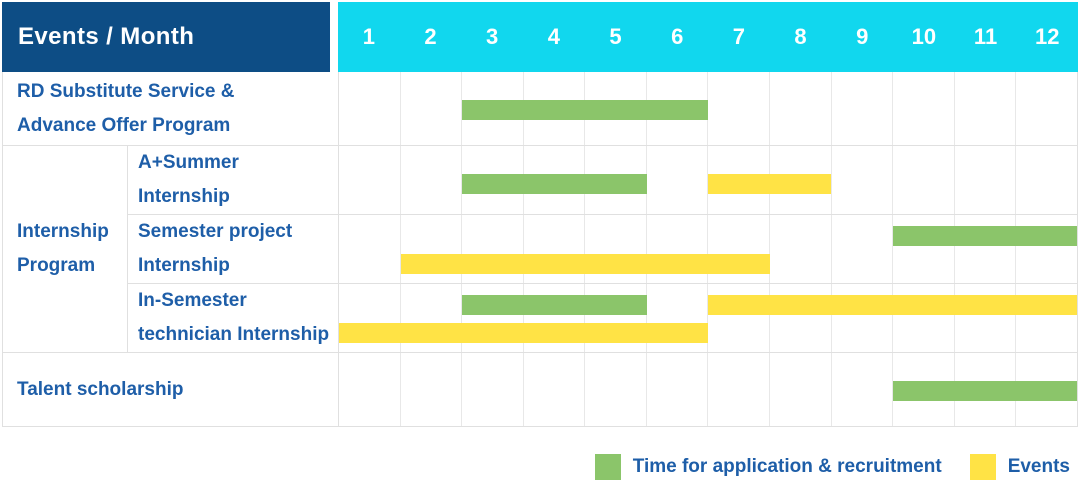 This screenshot has width=1080, height=494. I want to click on label-line: A+Summer, so click(188, 162).